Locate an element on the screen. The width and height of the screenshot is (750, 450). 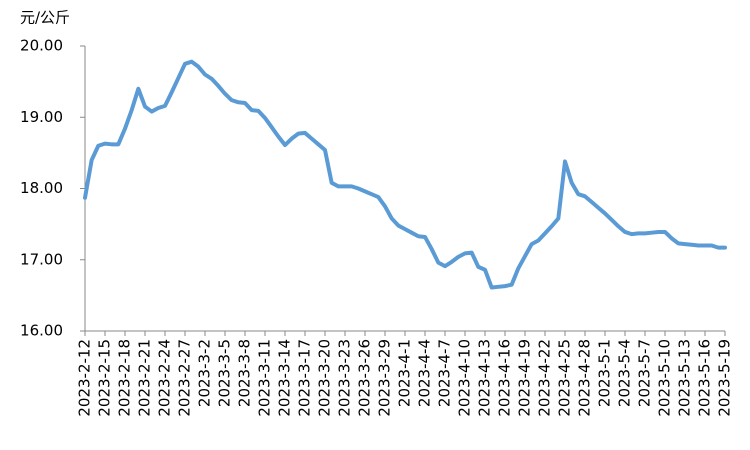
x-tick-label: 2023-3-29 is located at coordinates (385, 378).